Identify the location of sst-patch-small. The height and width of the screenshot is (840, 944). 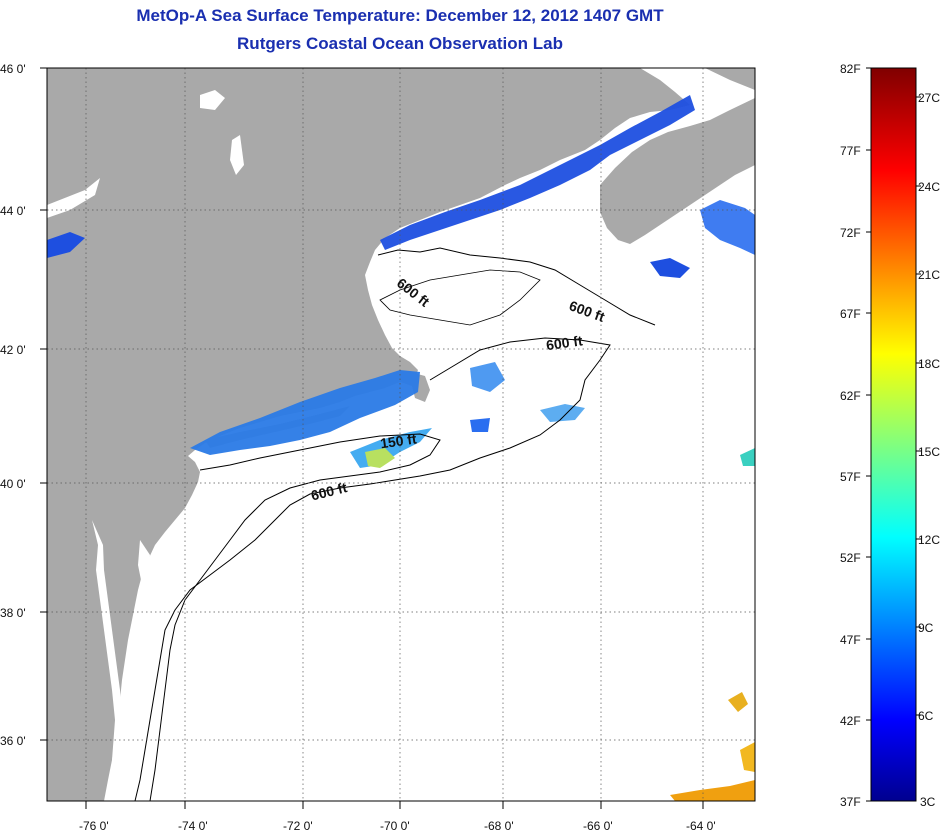
(480, 425).